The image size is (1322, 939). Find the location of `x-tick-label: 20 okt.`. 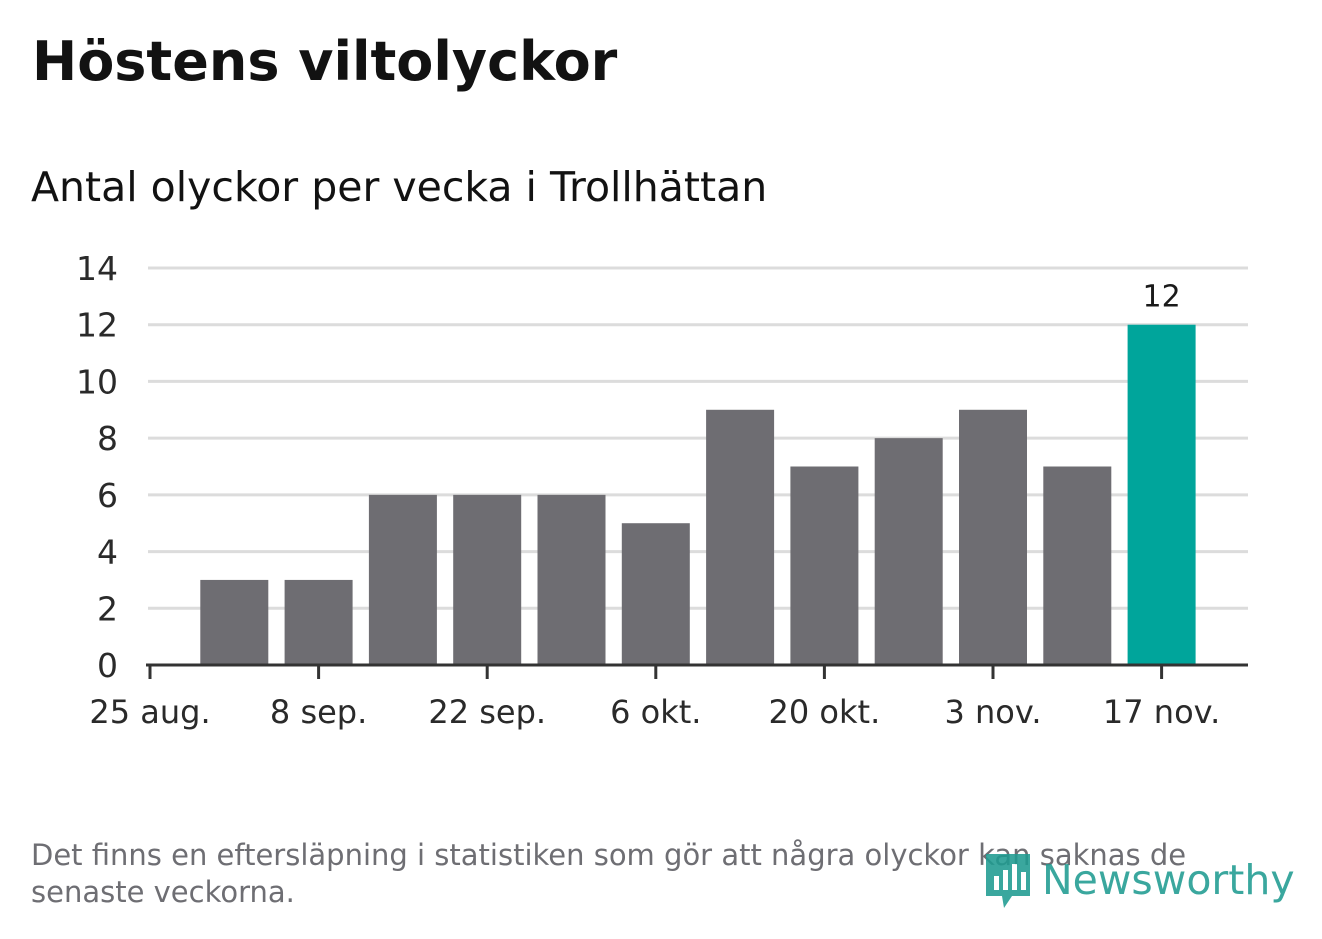

x-tick-label: 20 okt. is located at coordinates (825, 712).